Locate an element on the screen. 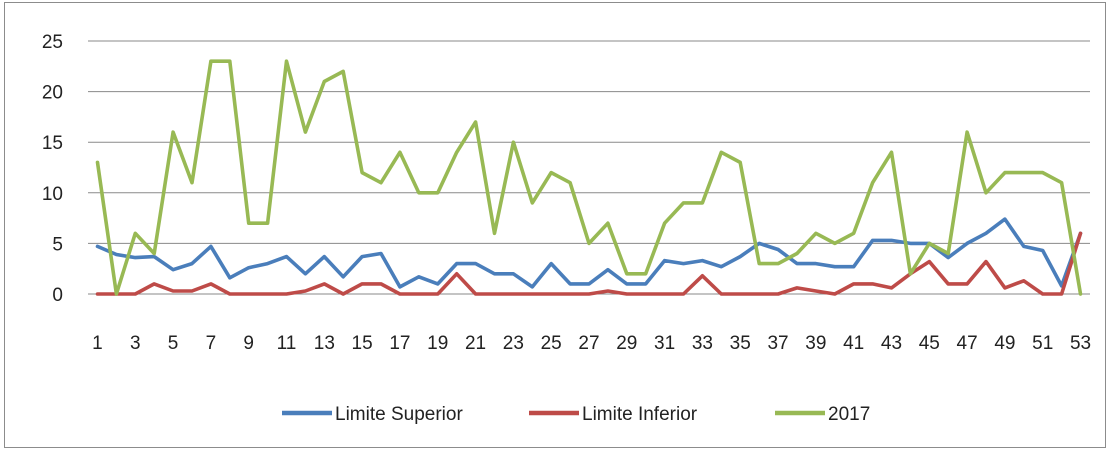  x-tick-label: 15 is located at coordinates (362, 343).